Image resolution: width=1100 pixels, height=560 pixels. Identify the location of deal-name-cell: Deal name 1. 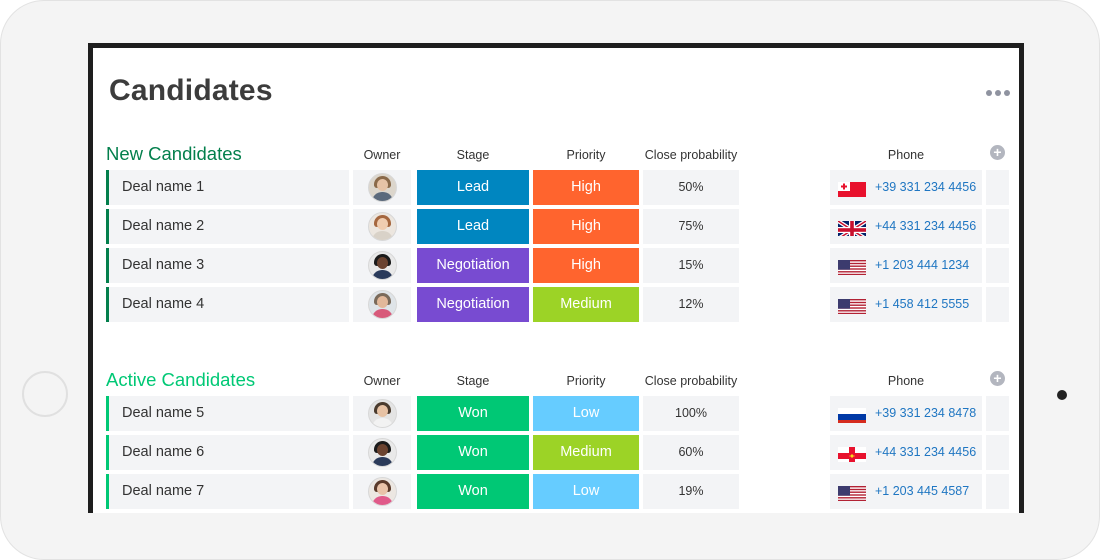
(227, 187).